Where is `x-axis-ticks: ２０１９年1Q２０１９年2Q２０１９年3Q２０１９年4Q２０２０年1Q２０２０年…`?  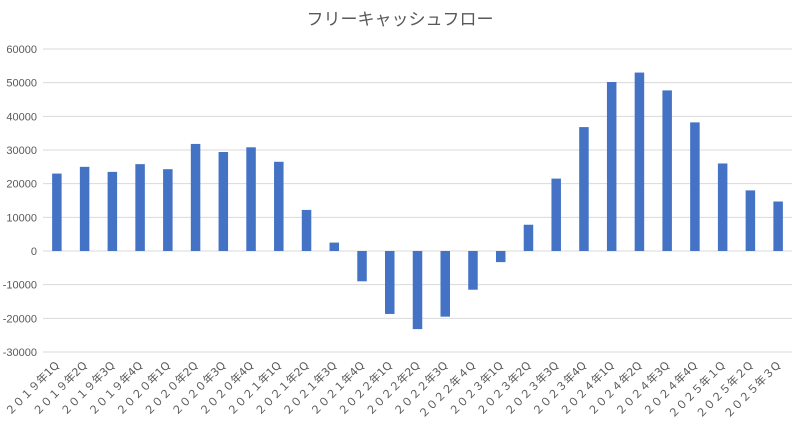
x-axis-ticks: ２０１９年1Q２０１９年2Q２０１９年3Q２０１９年4Q２０２０年1Q２０２０年… is located at coordinates (392, 389).